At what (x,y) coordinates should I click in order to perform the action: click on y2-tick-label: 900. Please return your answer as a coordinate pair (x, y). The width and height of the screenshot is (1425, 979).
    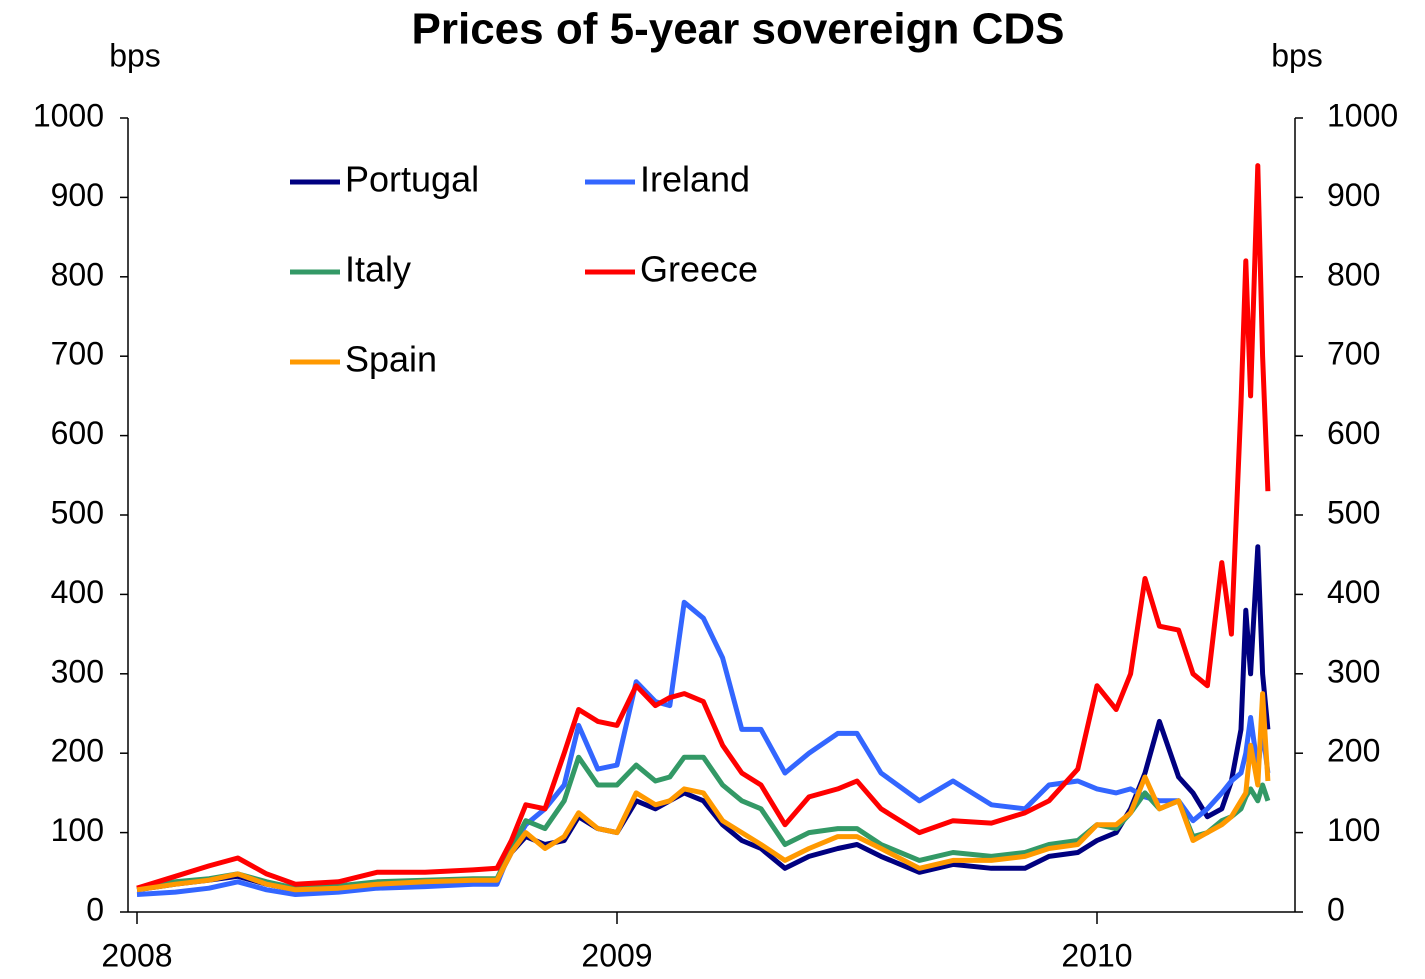
    Looking at the image, I should click on (1353, 195).